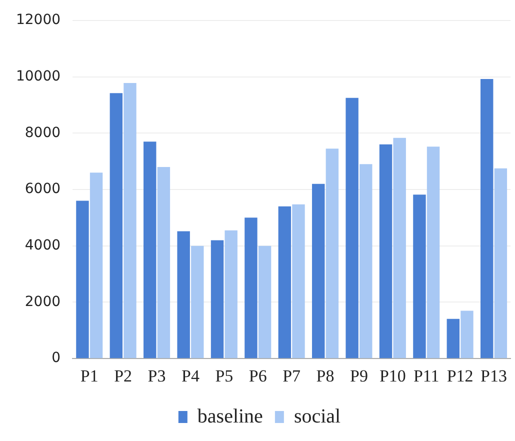 The image size is (515, 441). What do you see at coordinates (123, 376) in the screenshot?
I see `x-tick-label: P2` at bounding box center [123, 376].